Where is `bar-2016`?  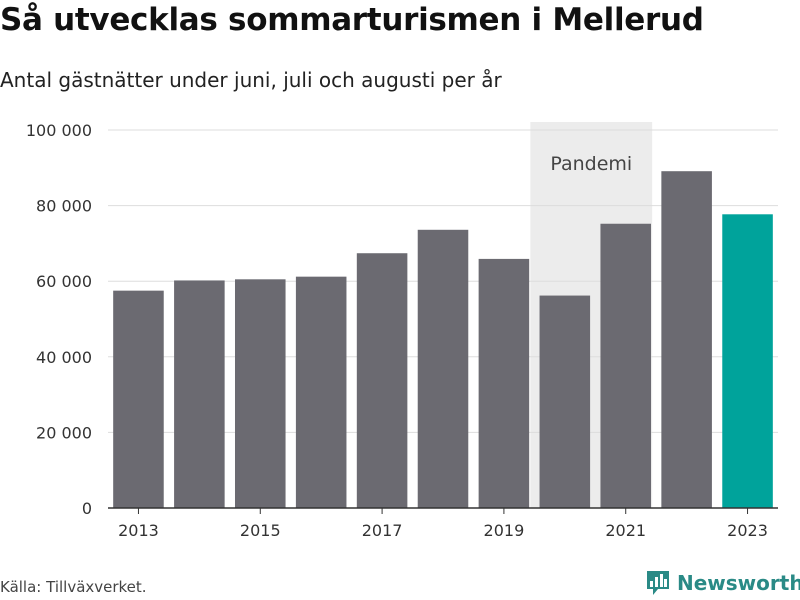
bar-2016 is located at coordinates (321, 392).